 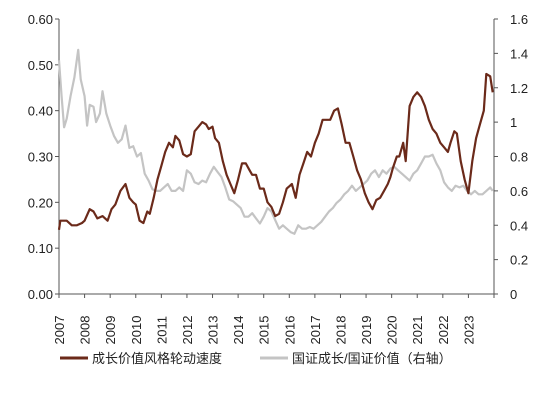 What do you see at coordinates (40, 202) in the screenshot?
I see `left-tick-label: 0.20` at bounding box center [40, 202].